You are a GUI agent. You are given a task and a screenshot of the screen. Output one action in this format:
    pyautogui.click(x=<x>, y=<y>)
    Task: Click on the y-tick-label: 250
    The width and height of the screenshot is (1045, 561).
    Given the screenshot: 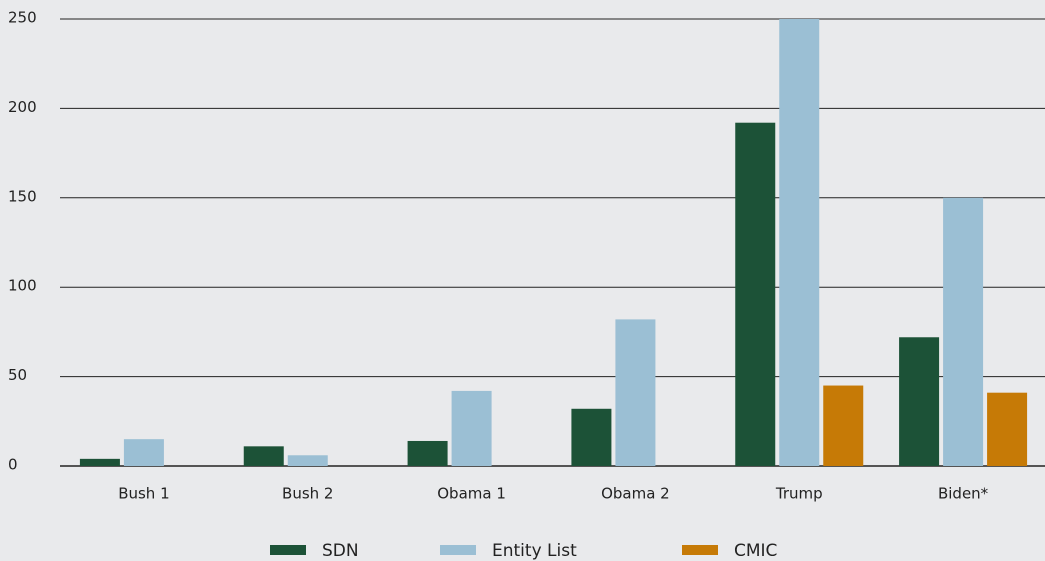 What is the action you would take?
    pyautogui.click(x=22, y=18)
    